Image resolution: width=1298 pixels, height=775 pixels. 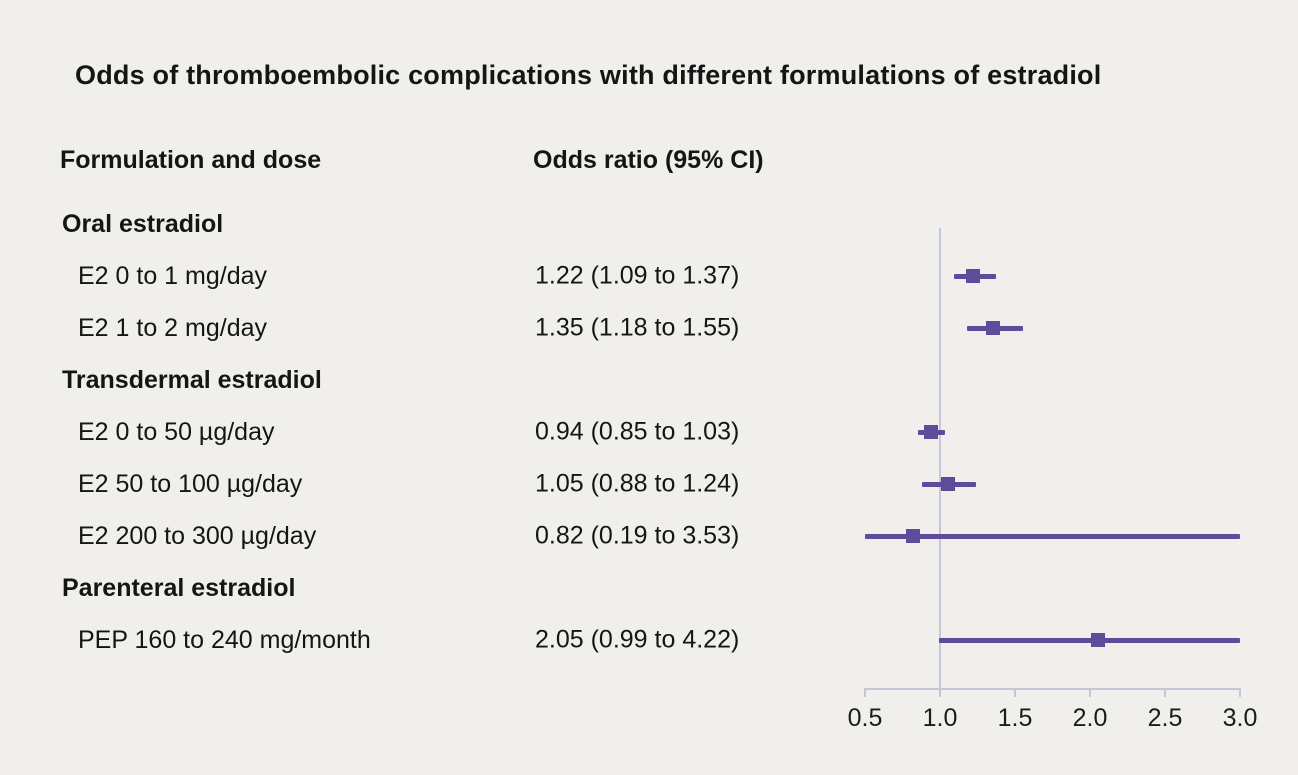 What do you see at coordinates (197, 535) in the screenshot?
I see `row-label: E2 200 to 300 µg/day` at bounding box center [197, 535].